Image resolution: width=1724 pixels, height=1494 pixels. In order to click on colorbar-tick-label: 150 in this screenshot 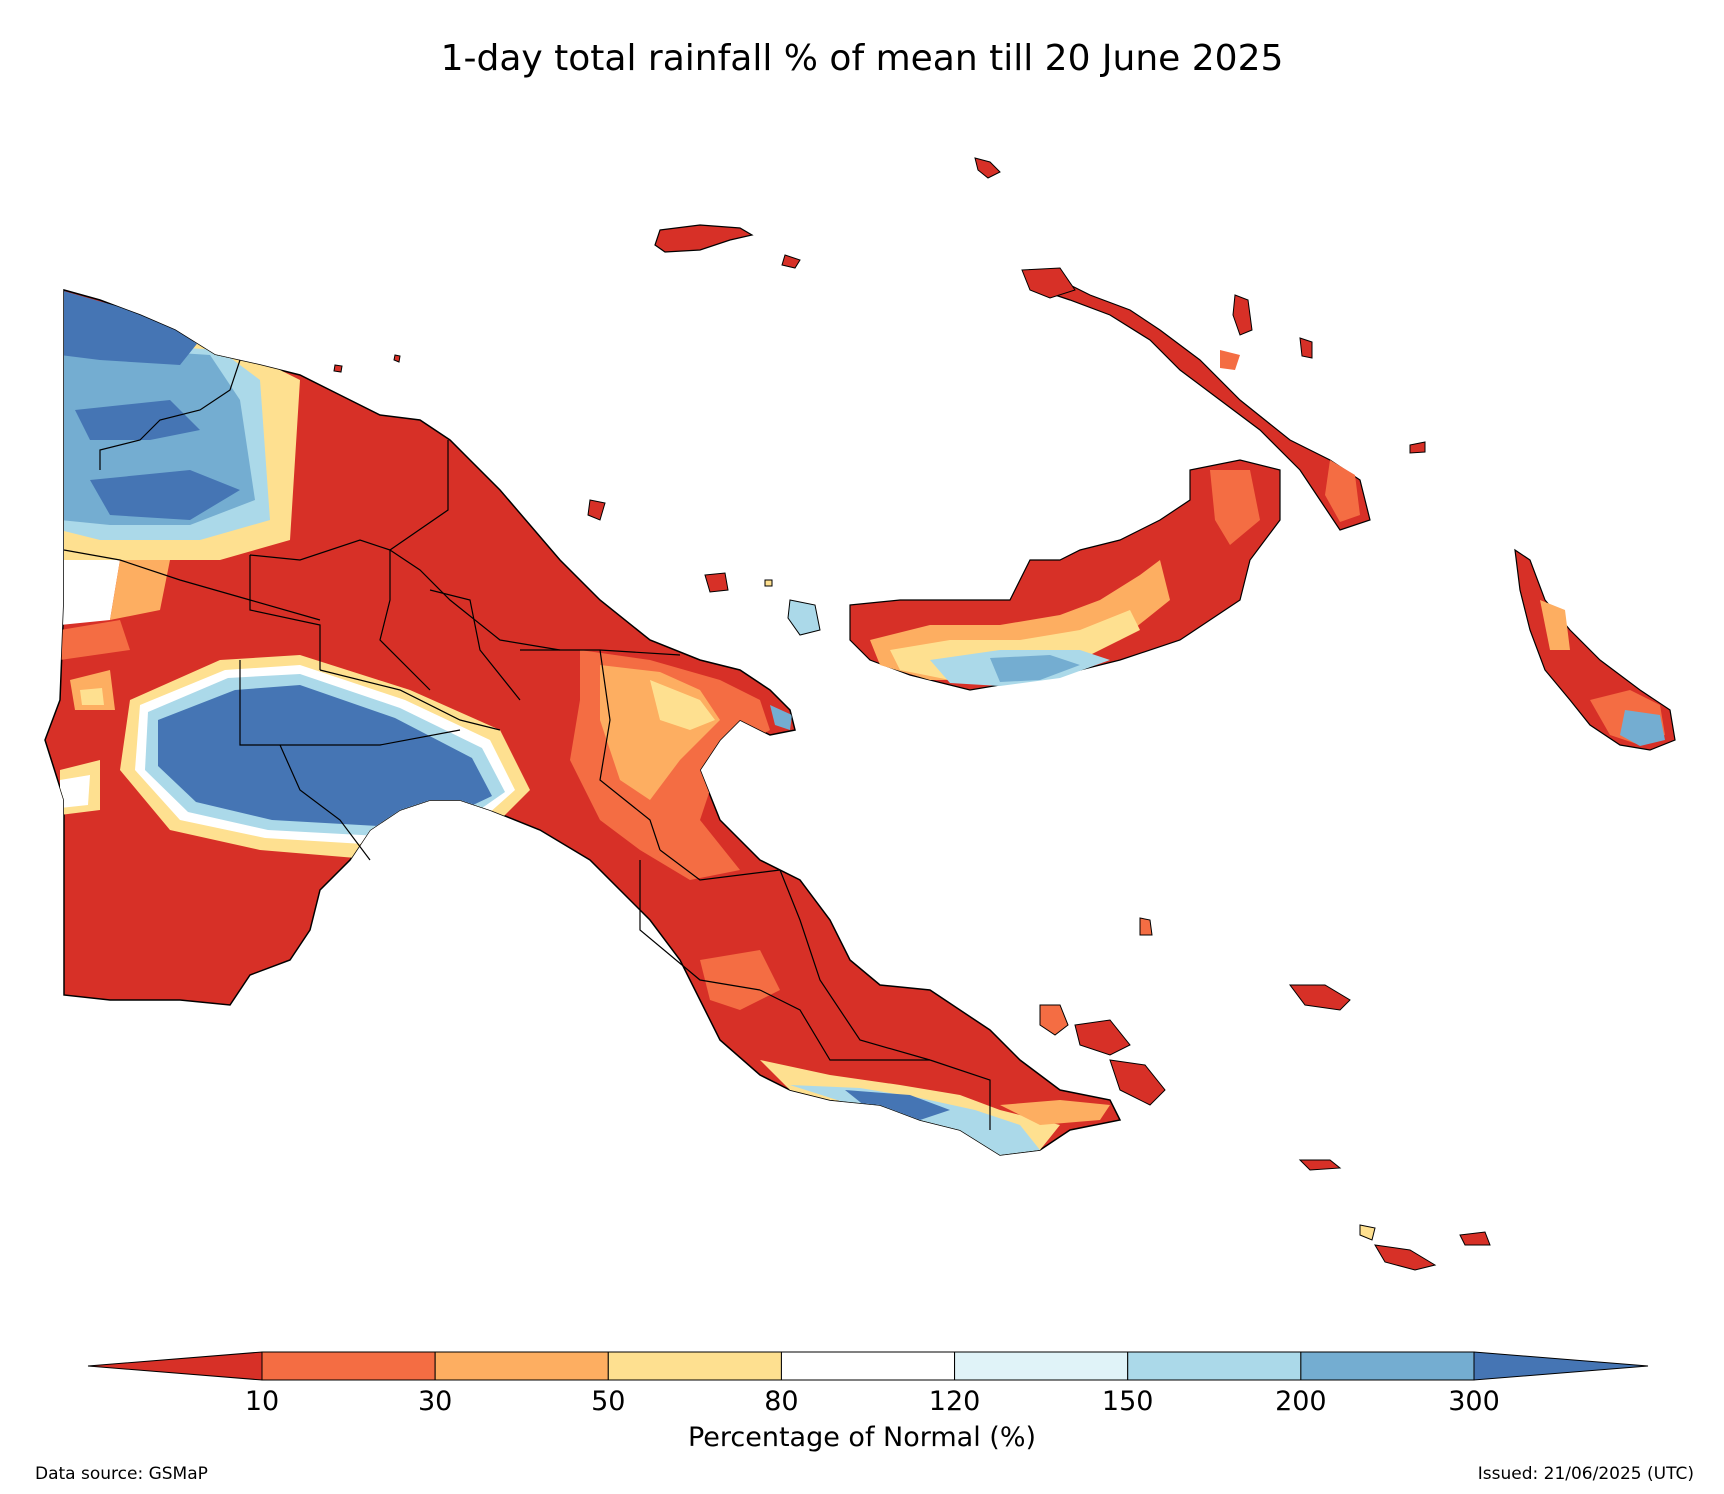, I will do `click(1127, 1401)`.